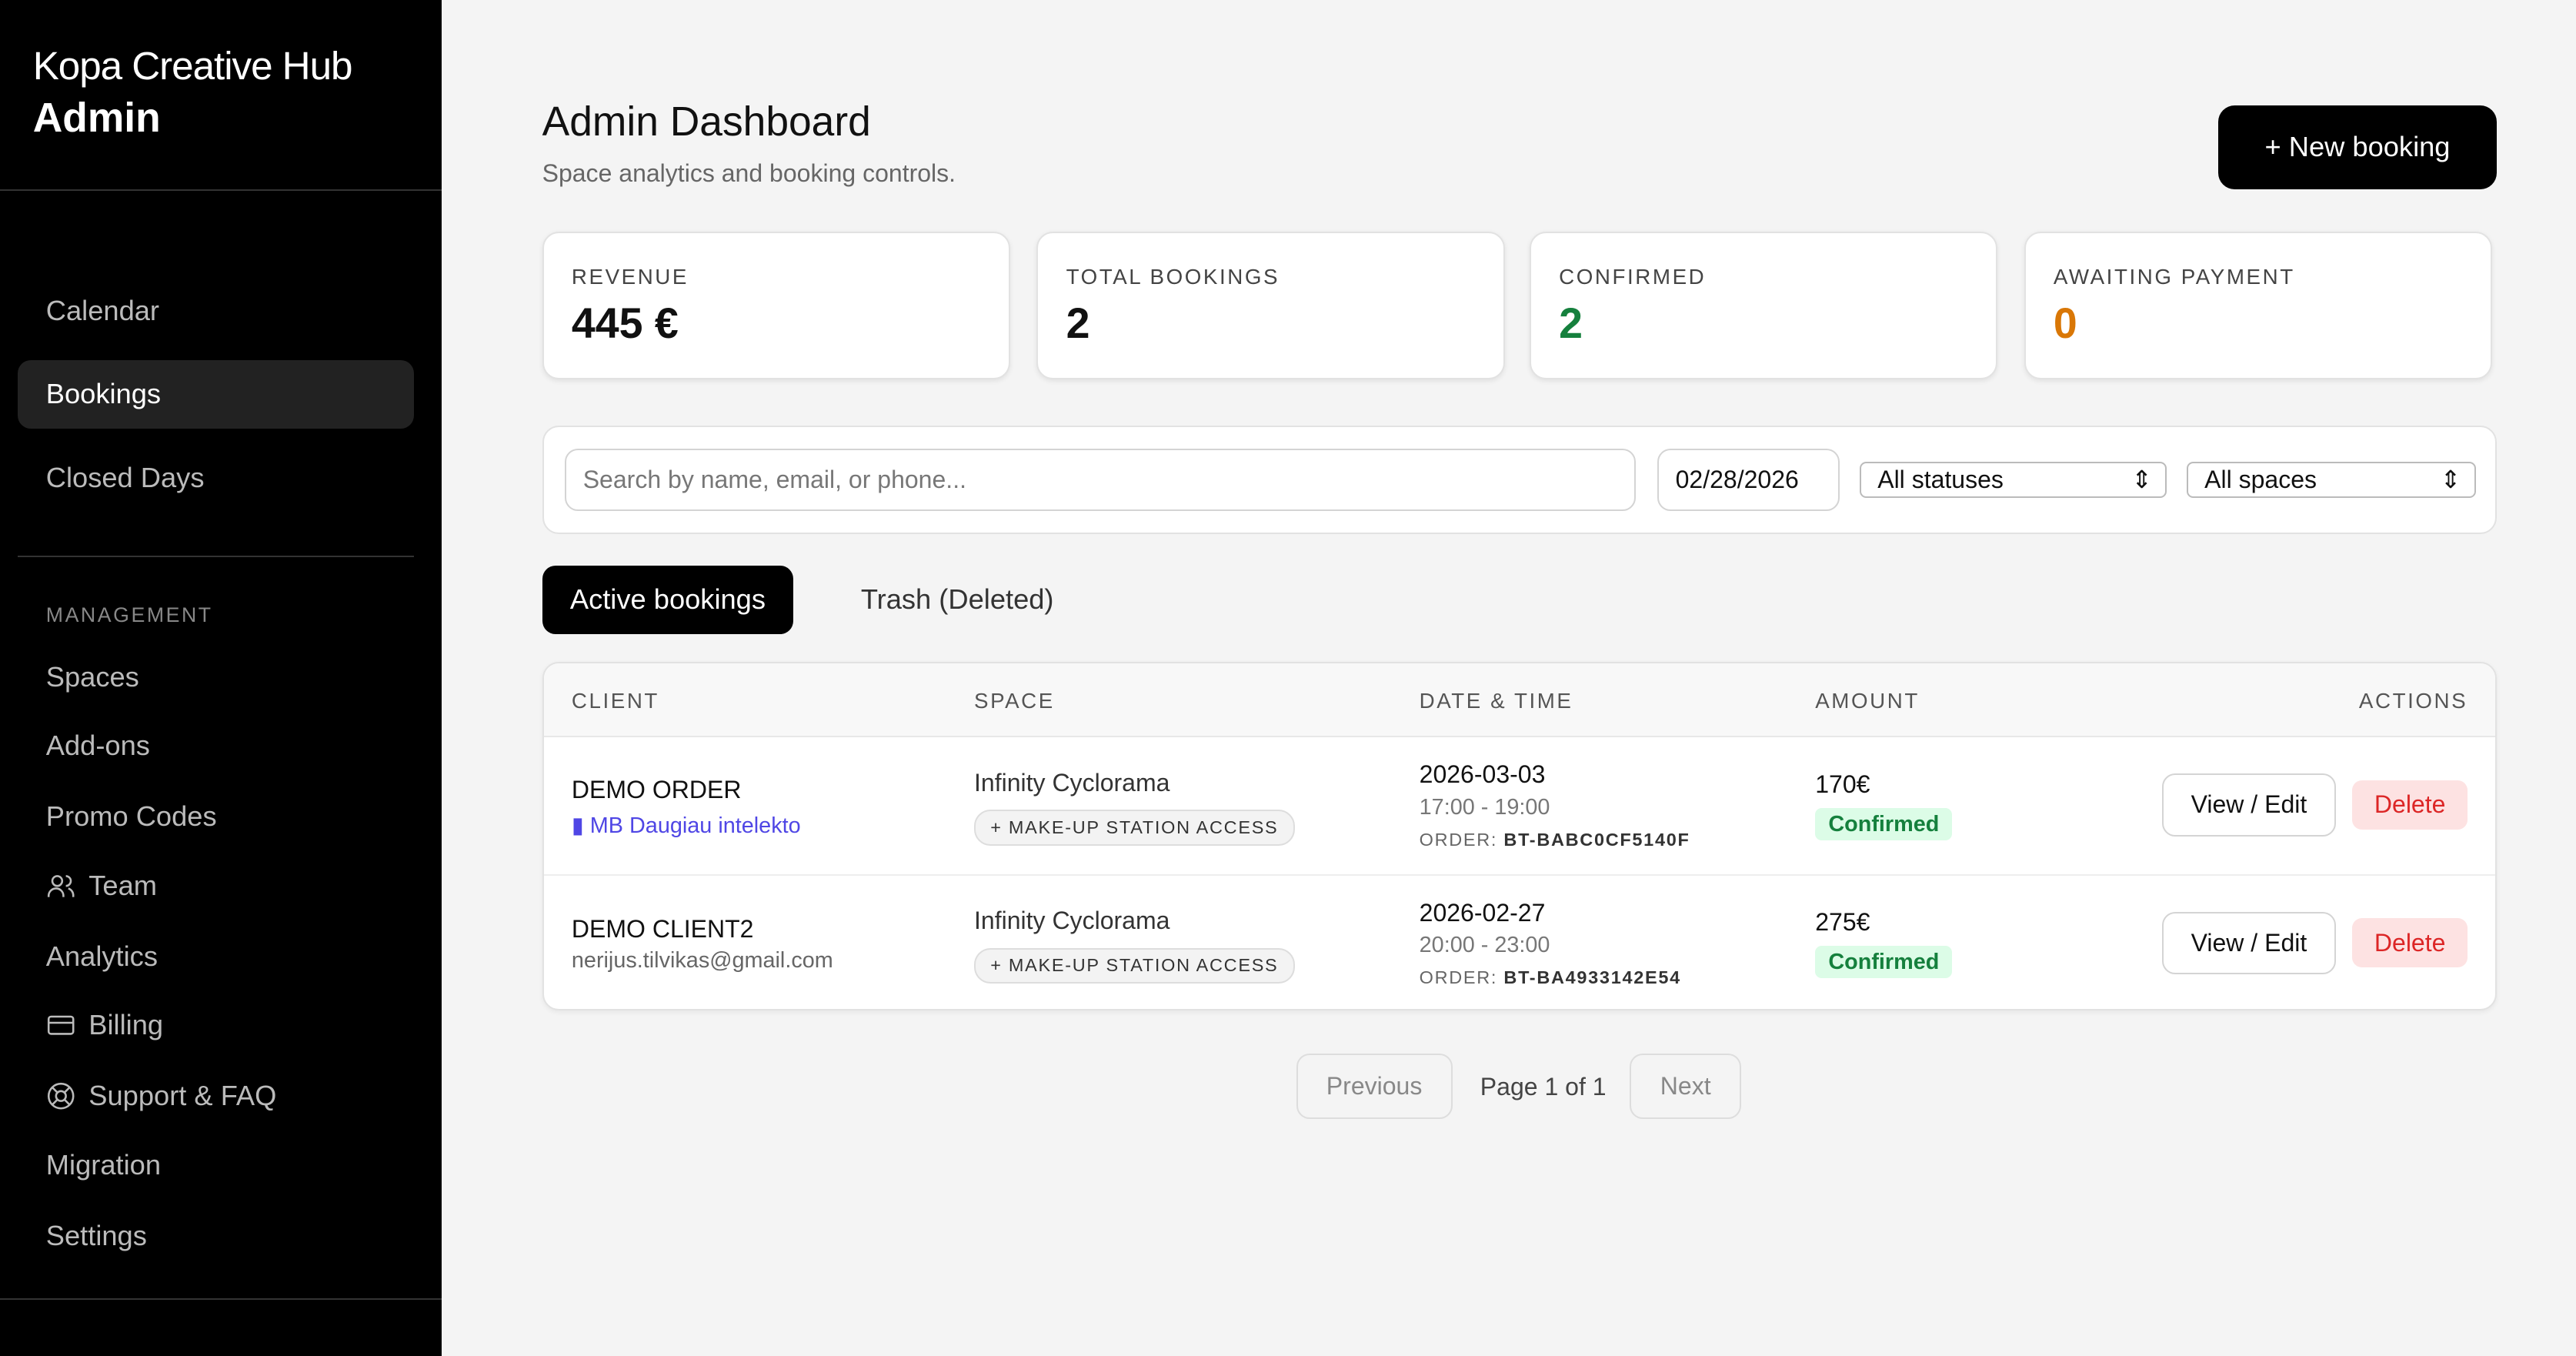 This screenshot has width=2576, height=1356. I want to click on sidebar-item-add-ons: Add-ons, so click(216, 747).